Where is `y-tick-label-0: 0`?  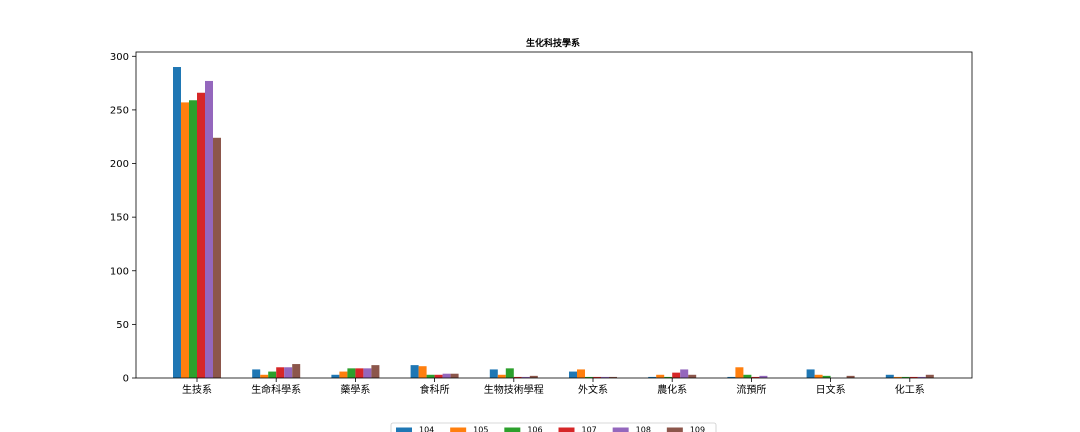 y-tick-label-0: 0 is located at coordinates (126, 379).